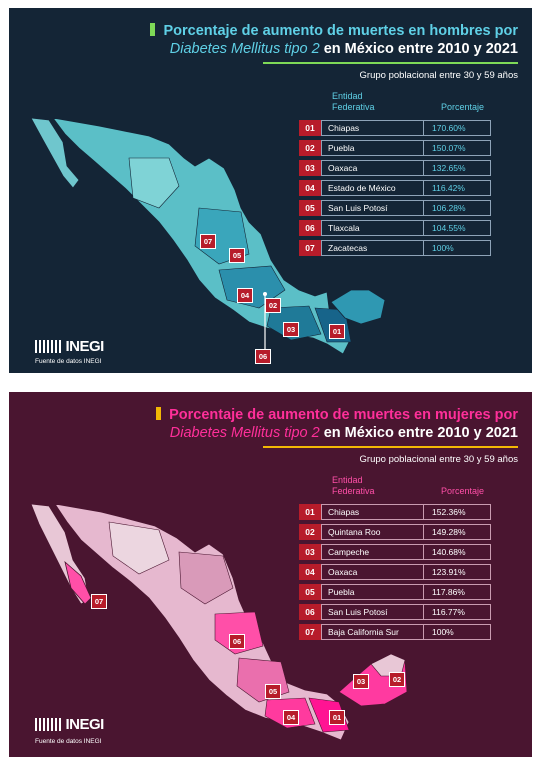 This screenshot has width=543, height=768. I want to click on table-row: 01 Chiapas 152.36%, so click(395, 512).